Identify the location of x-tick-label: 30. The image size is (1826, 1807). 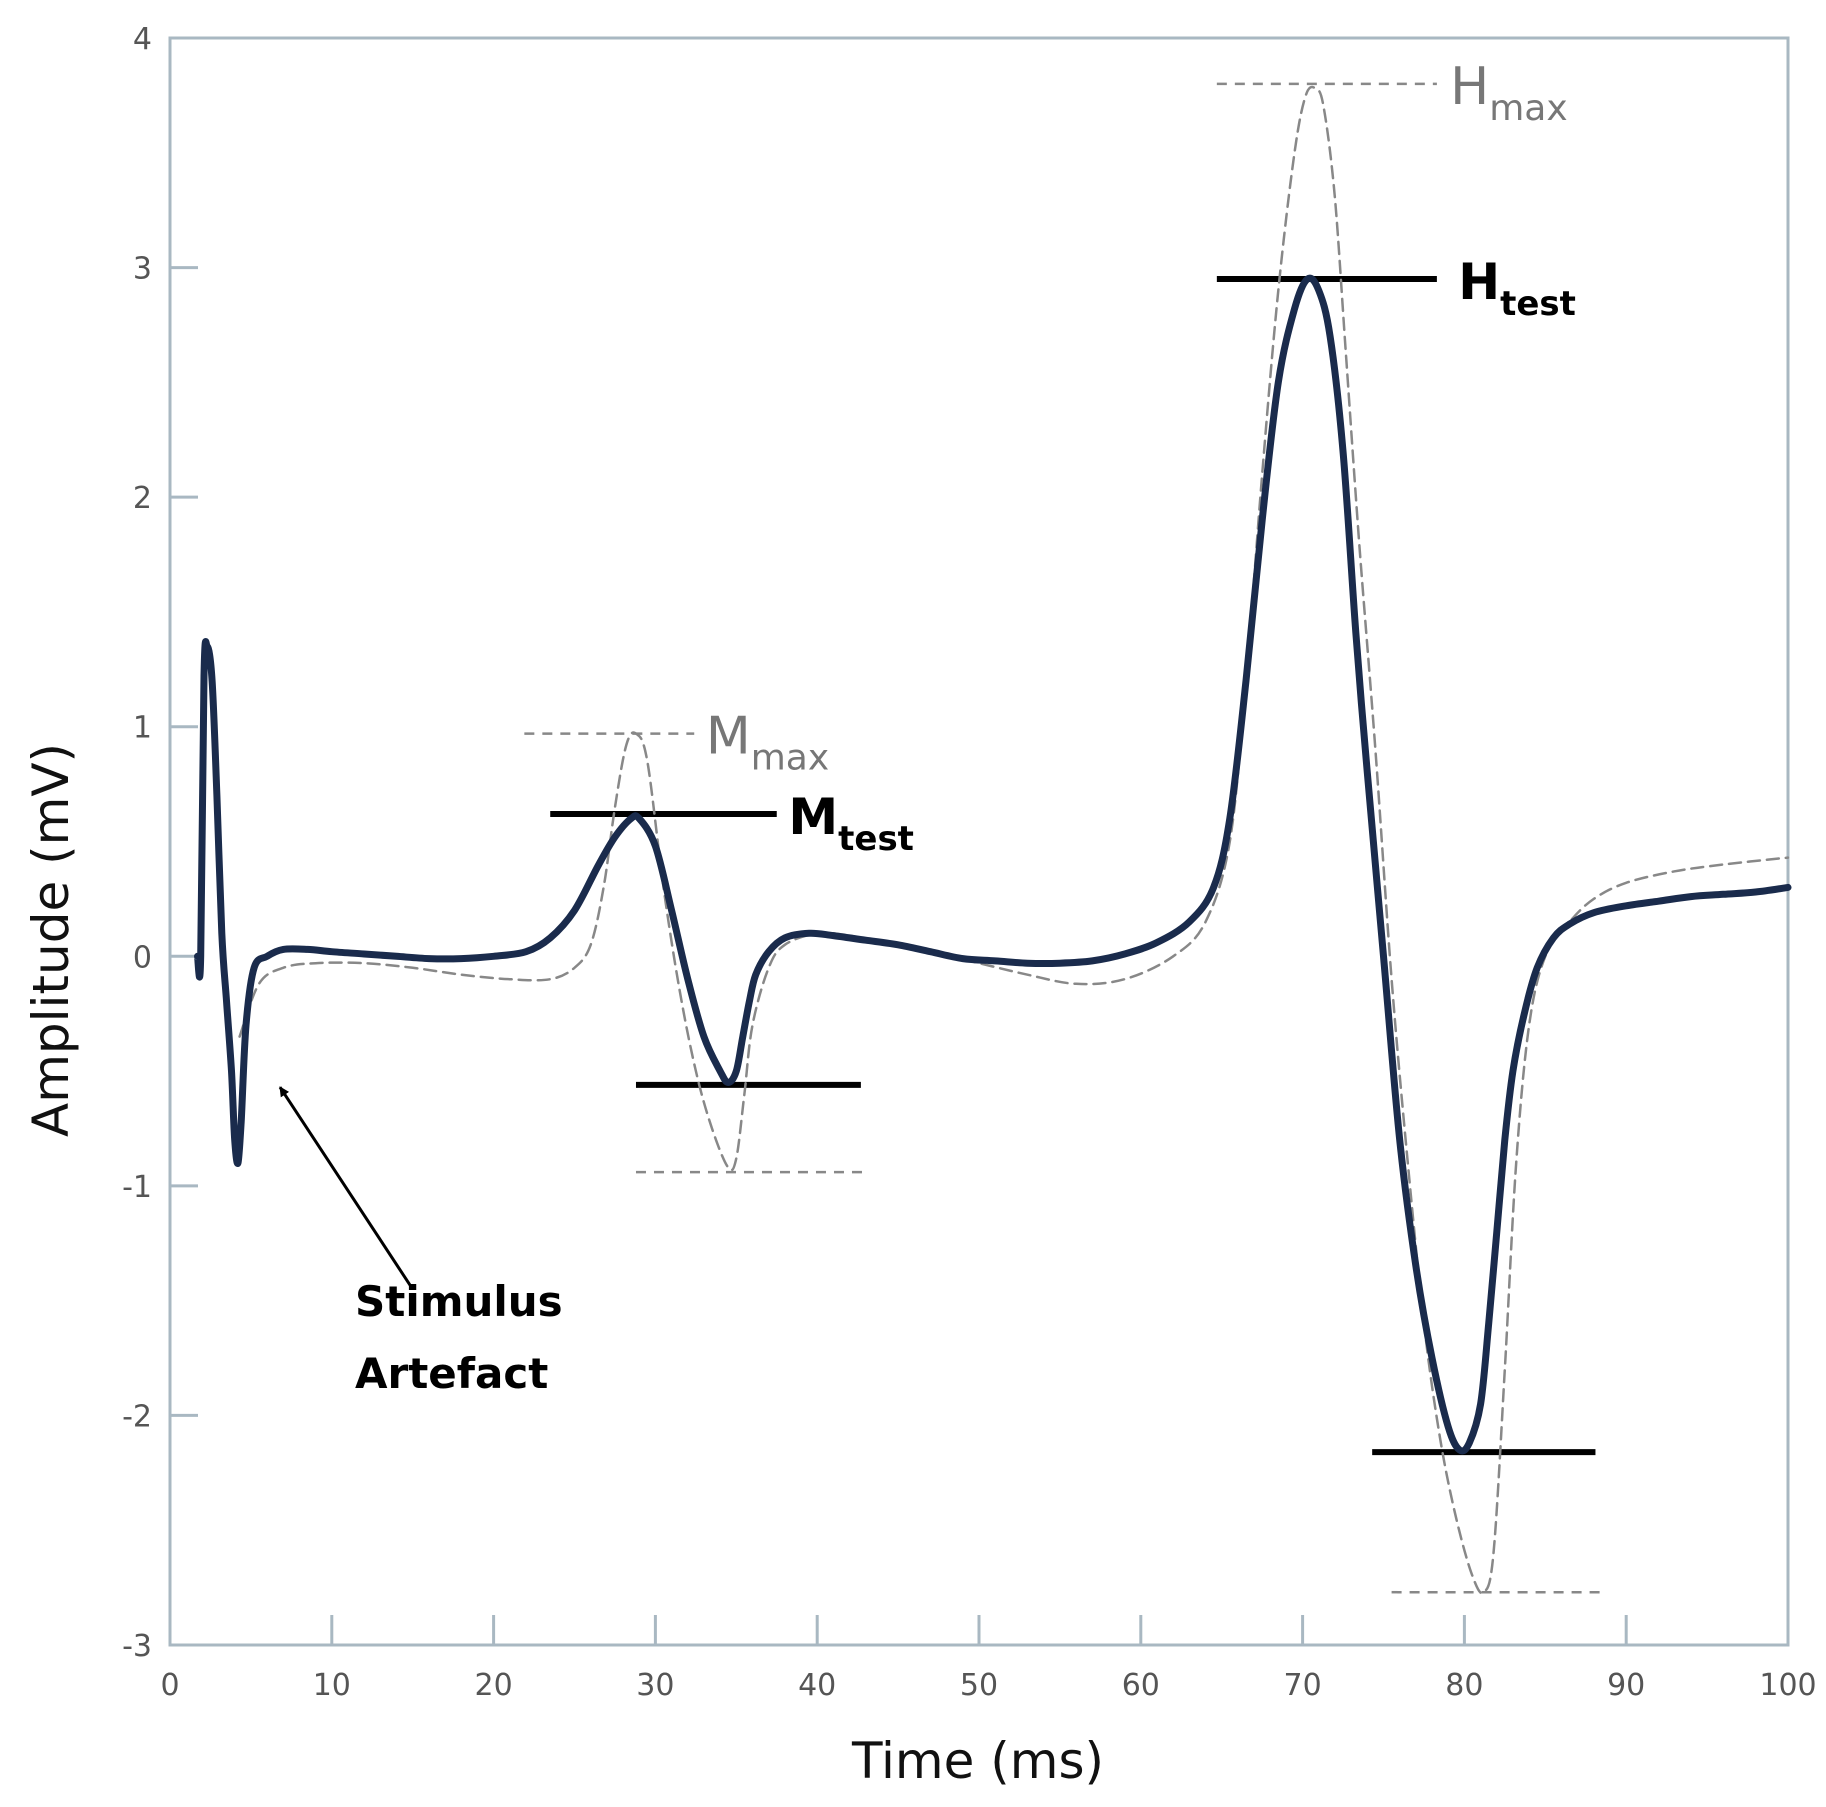
(655, 1685).